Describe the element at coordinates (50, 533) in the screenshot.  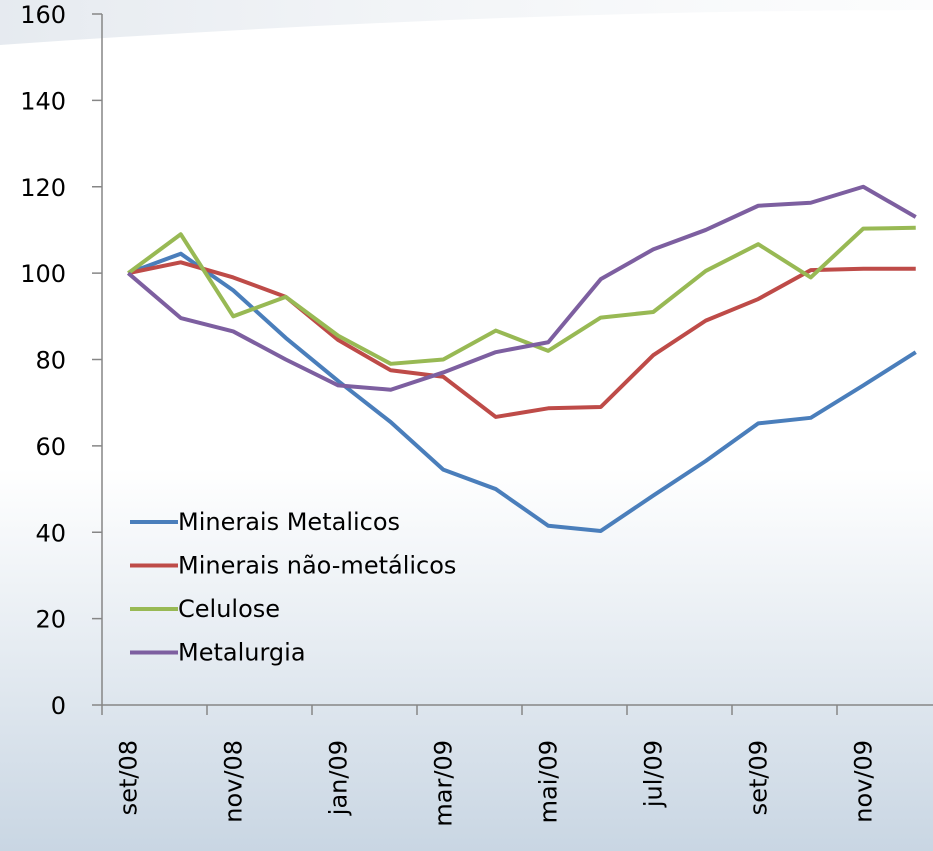
I see `y-tick-label: 40` at that location.